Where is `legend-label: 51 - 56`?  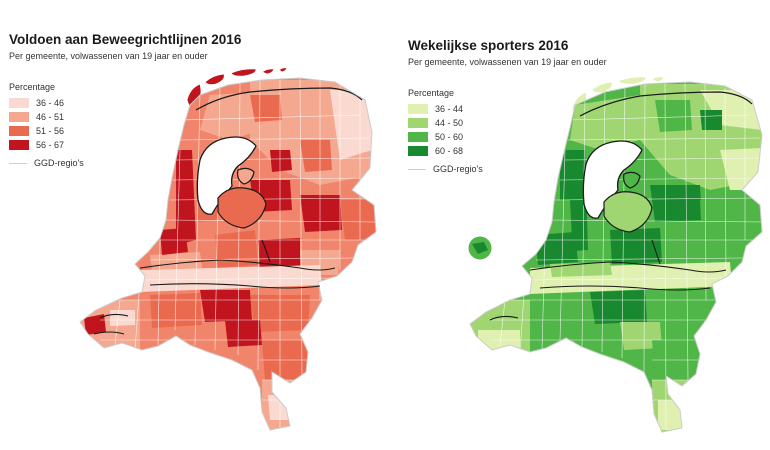 legend-label: 51 - 56 is located at coordinates (50, 130).